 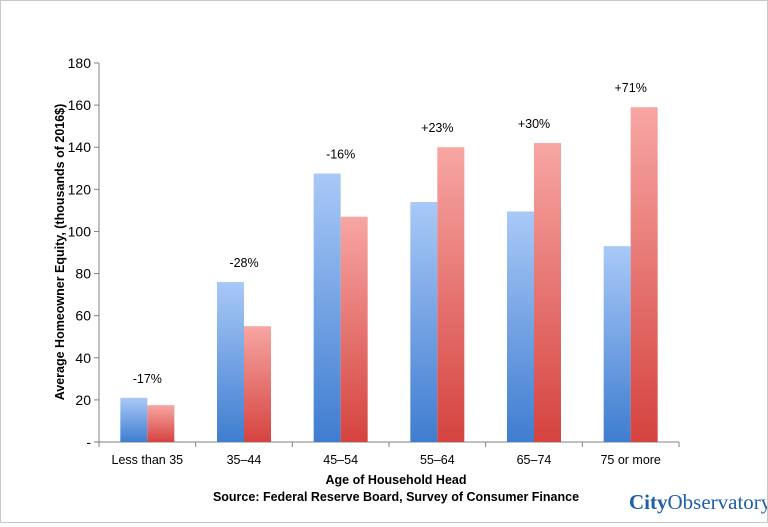 What do you see at coordinates (80, 147) in the screenshot?
I see `y-tick-label: 140` at bounding box center [80, 147].